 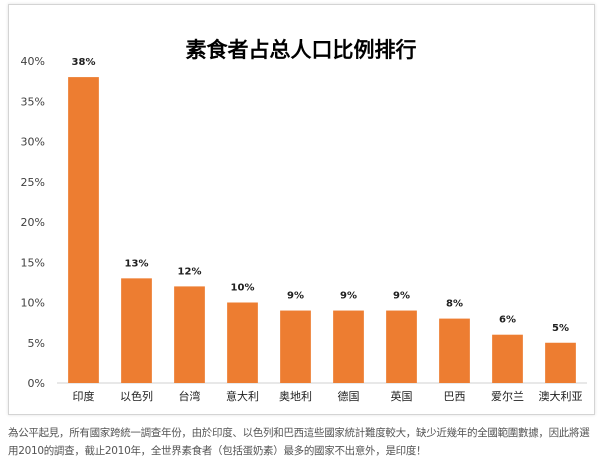 What do you see at coordinates (295, 396) in the screenshot?
I see `x-tick-label: 奥地利` at bounding box center [295, 396].